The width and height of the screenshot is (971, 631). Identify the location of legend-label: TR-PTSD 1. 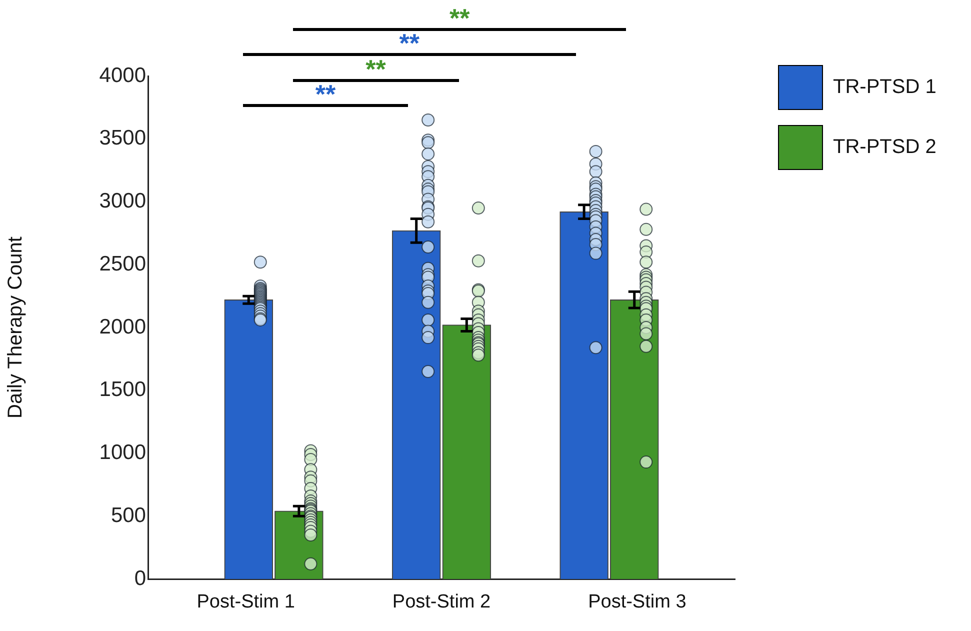
(884, 87).